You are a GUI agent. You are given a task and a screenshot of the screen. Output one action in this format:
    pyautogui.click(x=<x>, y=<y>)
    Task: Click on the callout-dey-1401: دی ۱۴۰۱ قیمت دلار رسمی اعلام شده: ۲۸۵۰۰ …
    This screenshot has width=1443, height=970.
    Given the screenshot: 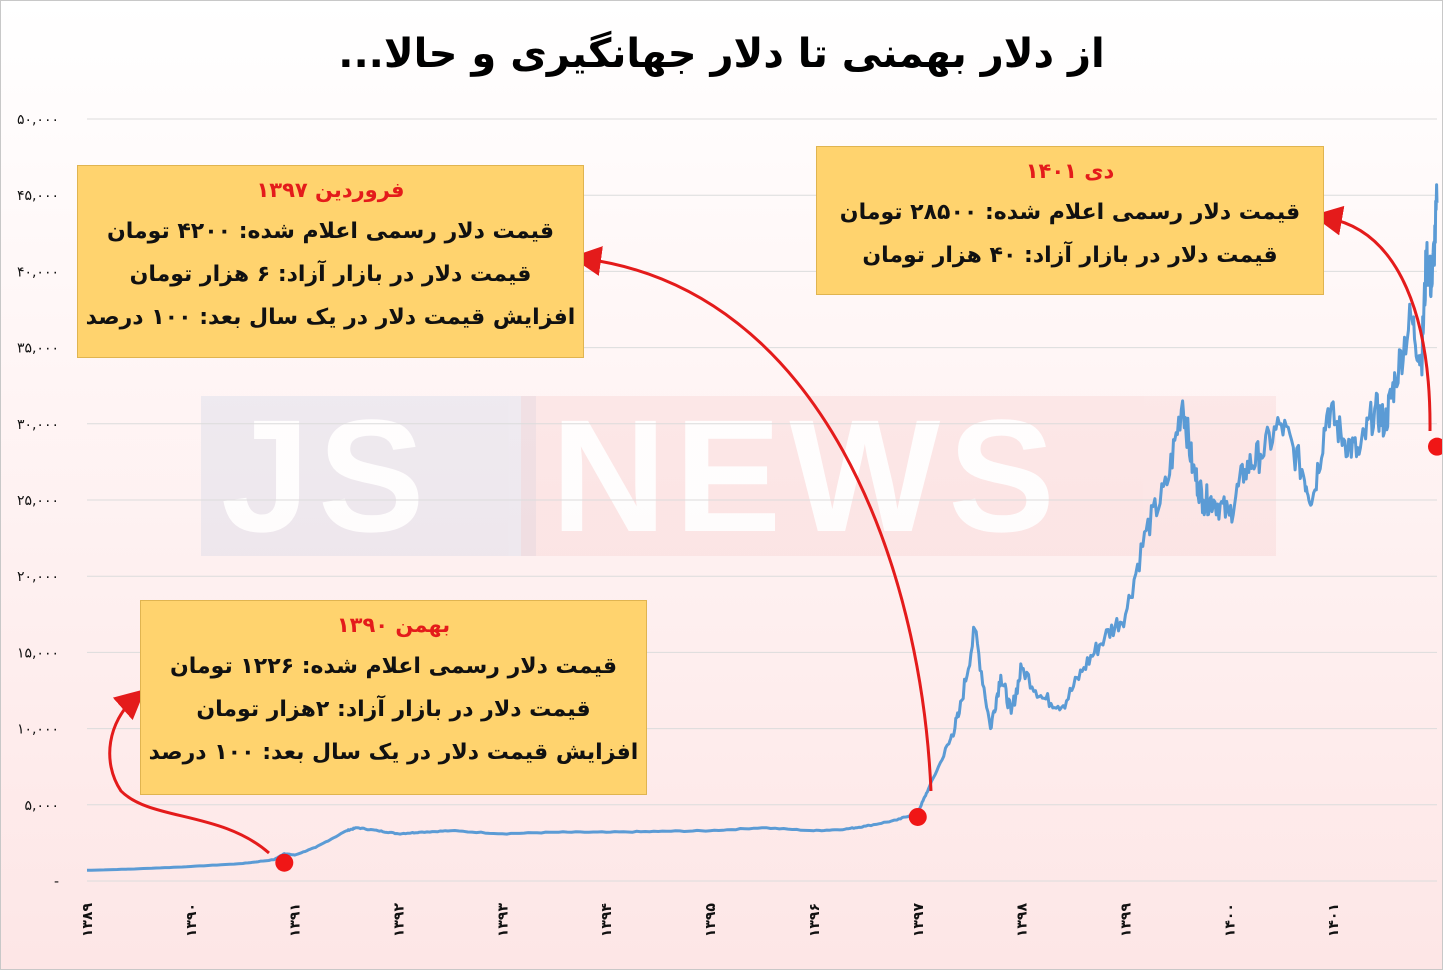 What is the action you would take?
    pyautogui.click(x=1070, y=220)
    